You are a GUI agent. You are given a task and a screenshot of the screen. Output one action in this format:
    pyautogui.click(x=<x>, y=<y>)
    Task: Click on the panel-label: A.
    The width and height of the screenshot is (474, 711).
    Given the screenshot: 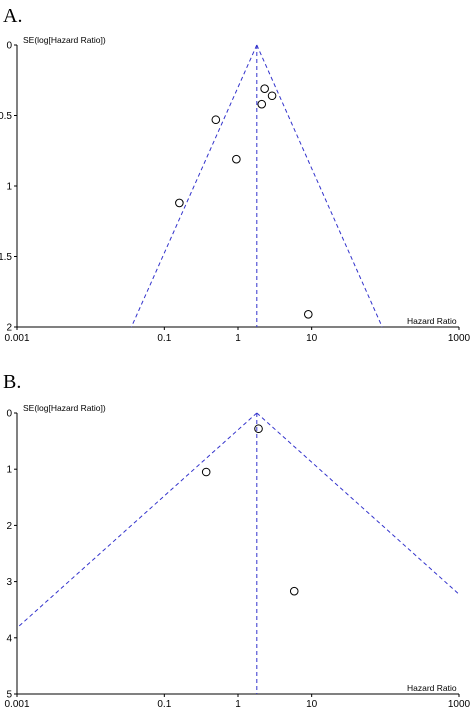 What is the action you would take?
    pyautogui.click(x=12, y=16)
    